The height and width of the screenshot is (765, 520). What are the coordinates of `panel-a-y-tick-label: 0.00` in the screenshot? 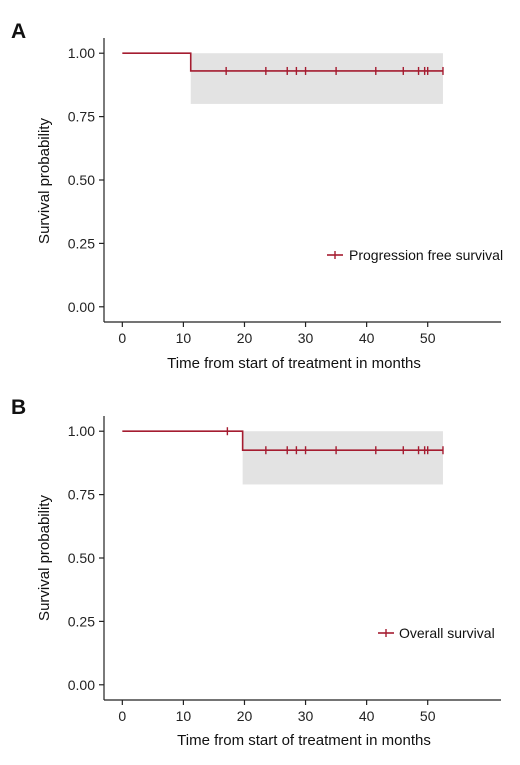 It's located at (81, 307).